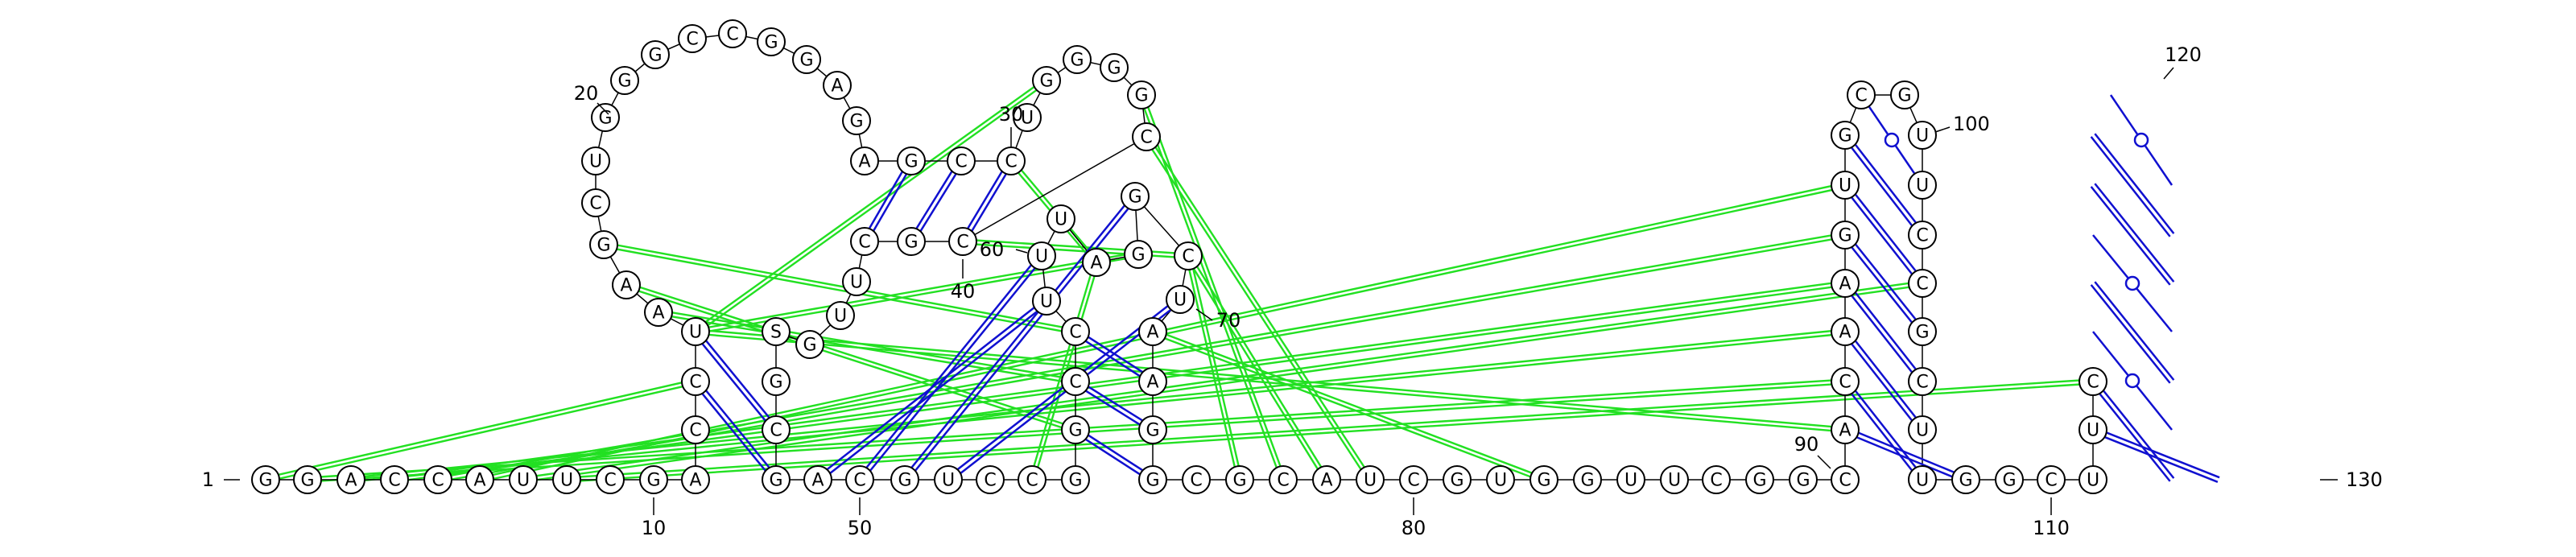 This screenshot has height=557, width=2576. I want to click on nucleotide-59: U, so click(1046, 301).